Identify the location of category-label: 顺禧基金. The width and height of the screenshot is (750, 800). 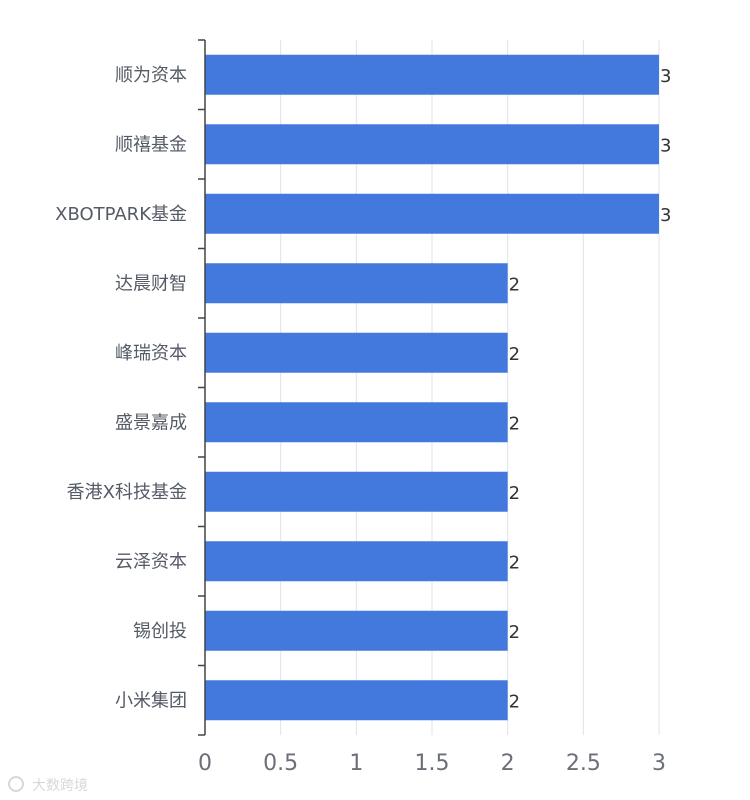
(151, 144).